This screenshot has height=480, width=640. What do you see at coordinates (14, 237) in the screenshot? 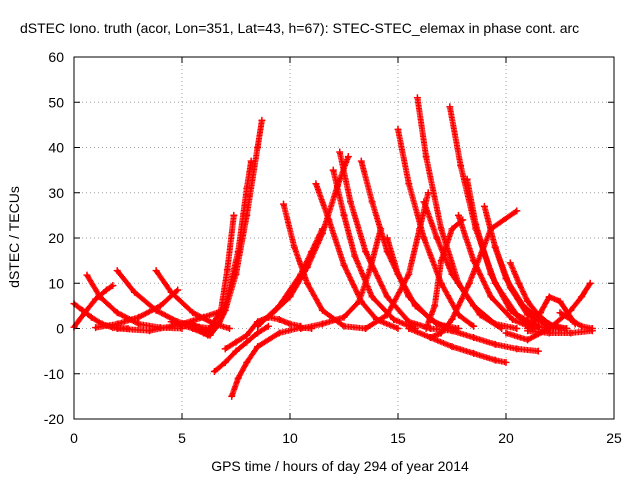
I see `y-axis-label: dSTEC / TECUs` at bounding box center [14, 237].